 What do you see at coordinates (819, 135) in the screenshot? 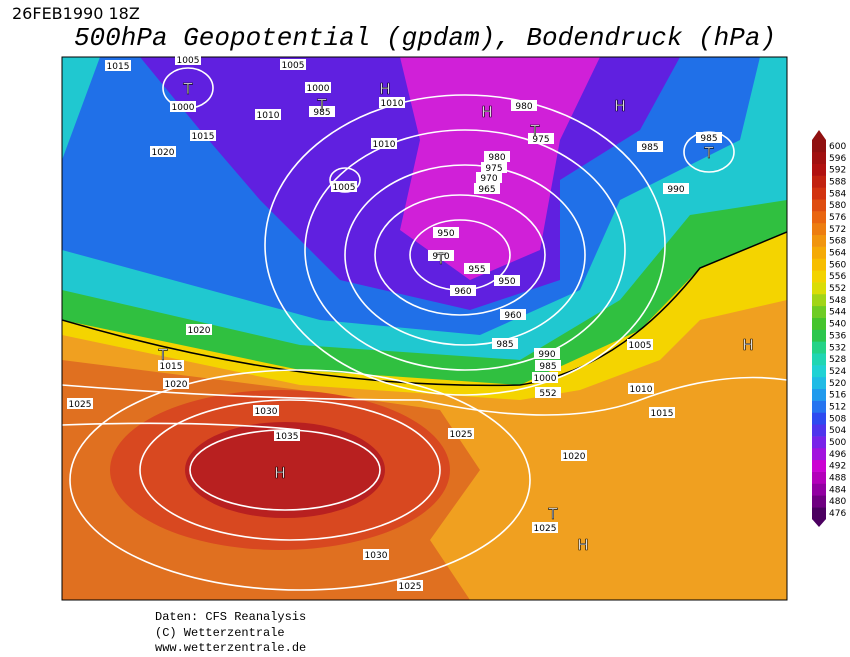
I see `legend-arrow-top` at bounding box center [819, 135].